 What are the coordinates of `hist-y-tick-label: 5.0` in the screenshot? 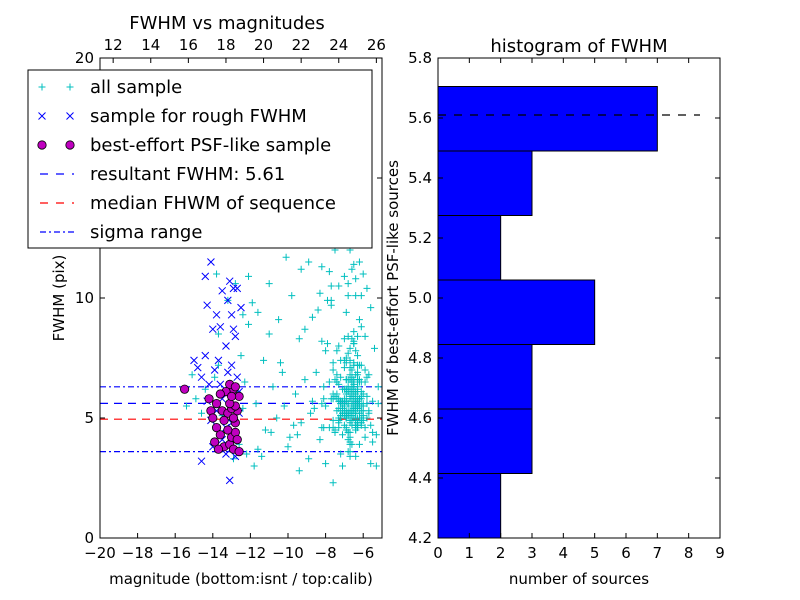 It's located at (420, 298).